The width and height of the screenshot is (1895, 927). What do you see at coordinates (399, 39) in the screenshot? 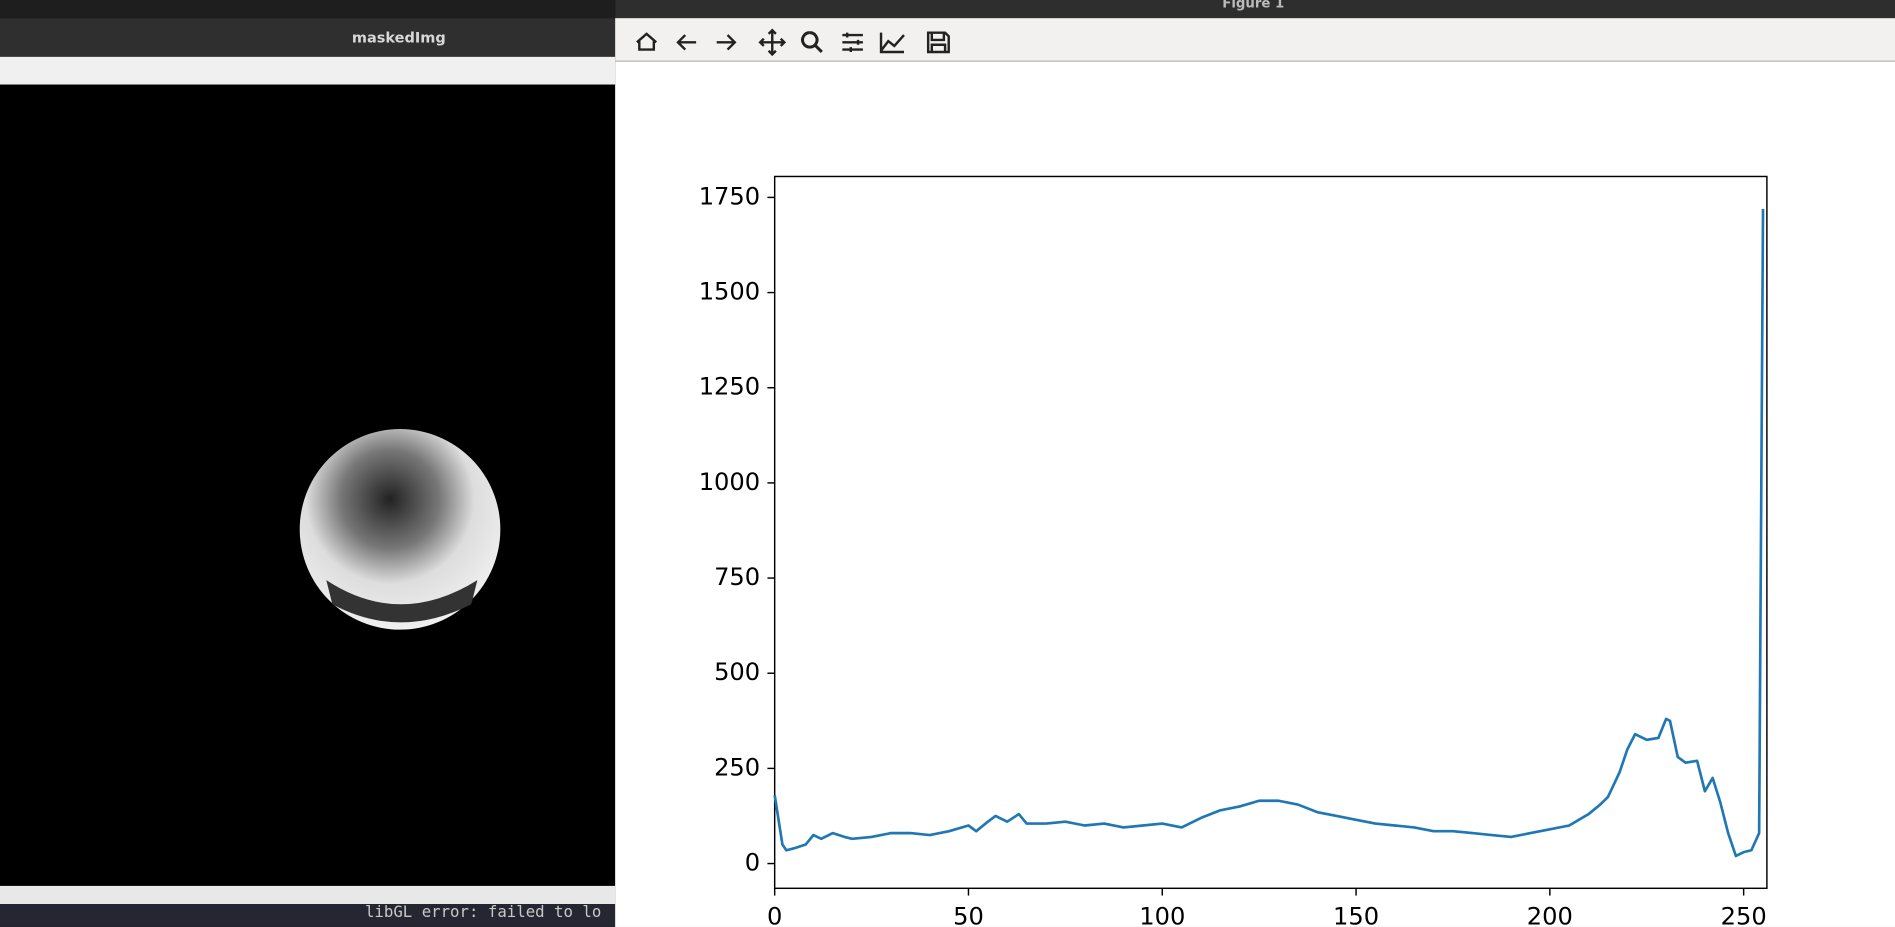
I see `window-title: maskedImg` at bounding box center [399, 39].